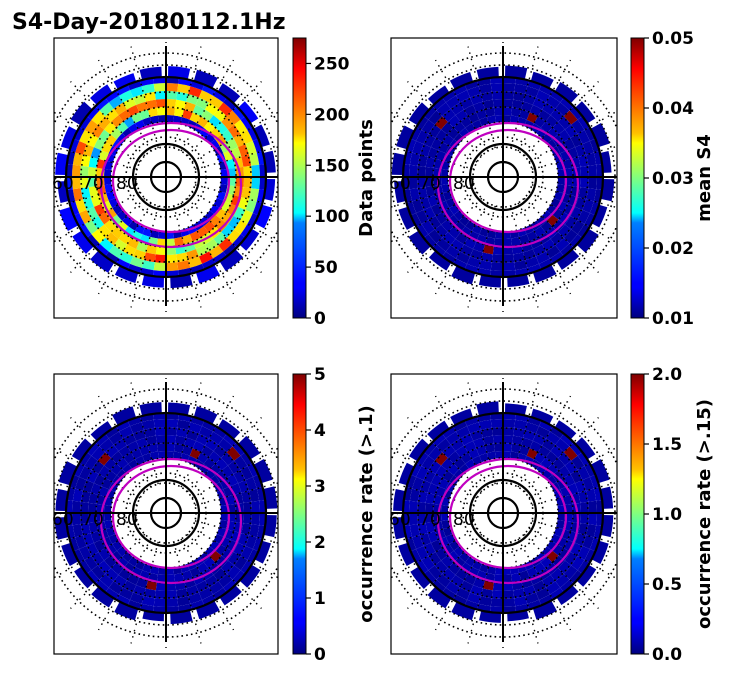 This screenshot has width=731, height=674. Describe the element at coordinates (704, 514) in the screenshot. I see `colorbar-label: occurrence rate (>.15)` at that location.